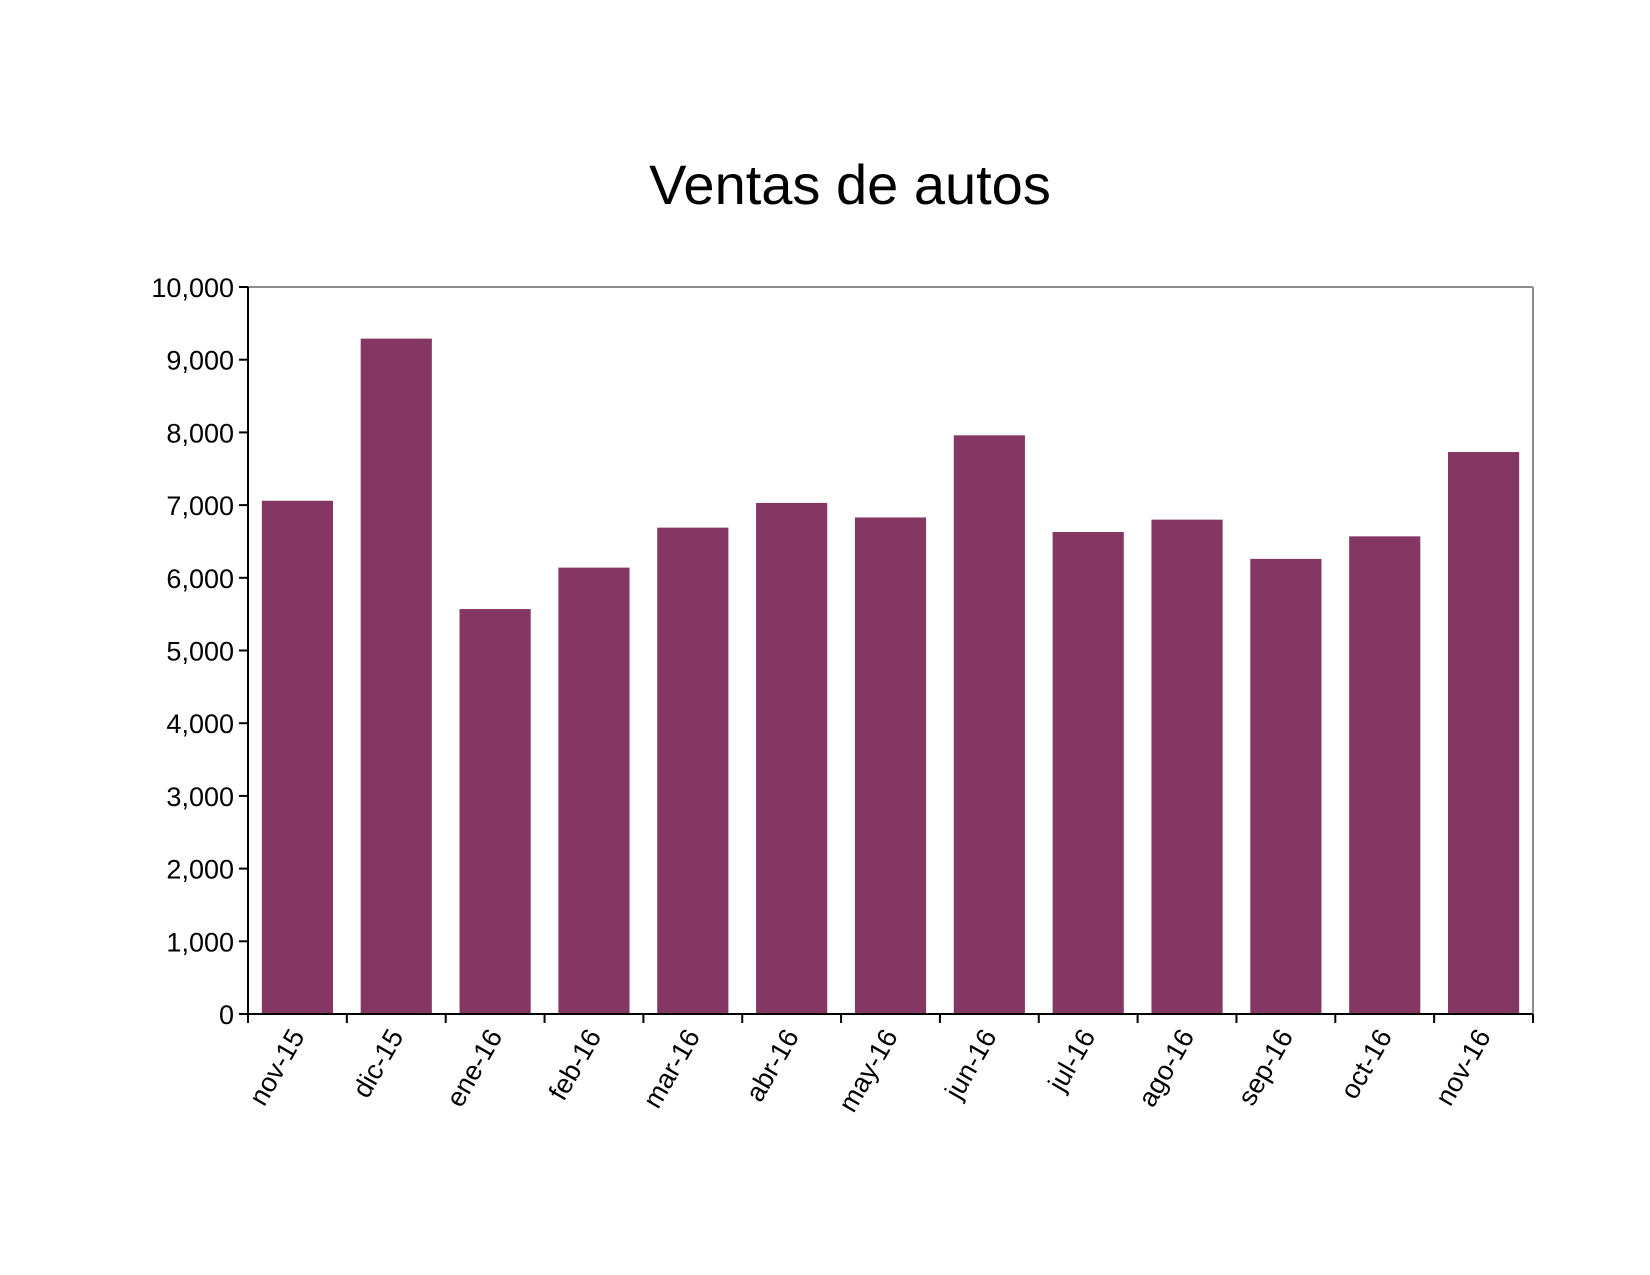 Image resolution: width=1650 pixels, height=1275 pixels. I want to click on x-tick-label: abr-16, so click(772, 1065).